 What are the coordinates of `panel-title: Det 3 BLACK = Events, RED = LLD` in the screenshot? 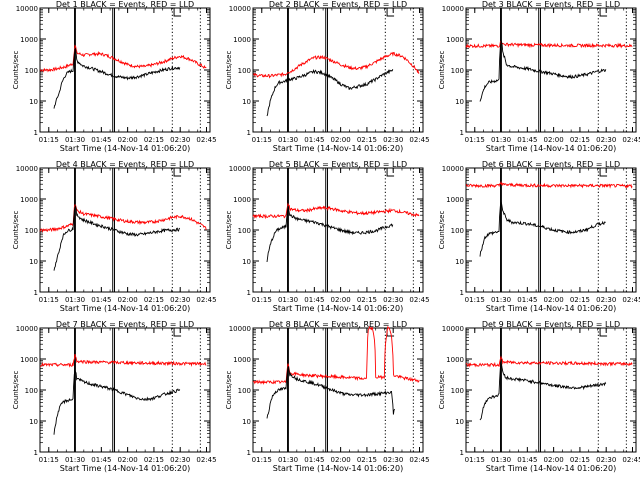 It's located at (551, 4).